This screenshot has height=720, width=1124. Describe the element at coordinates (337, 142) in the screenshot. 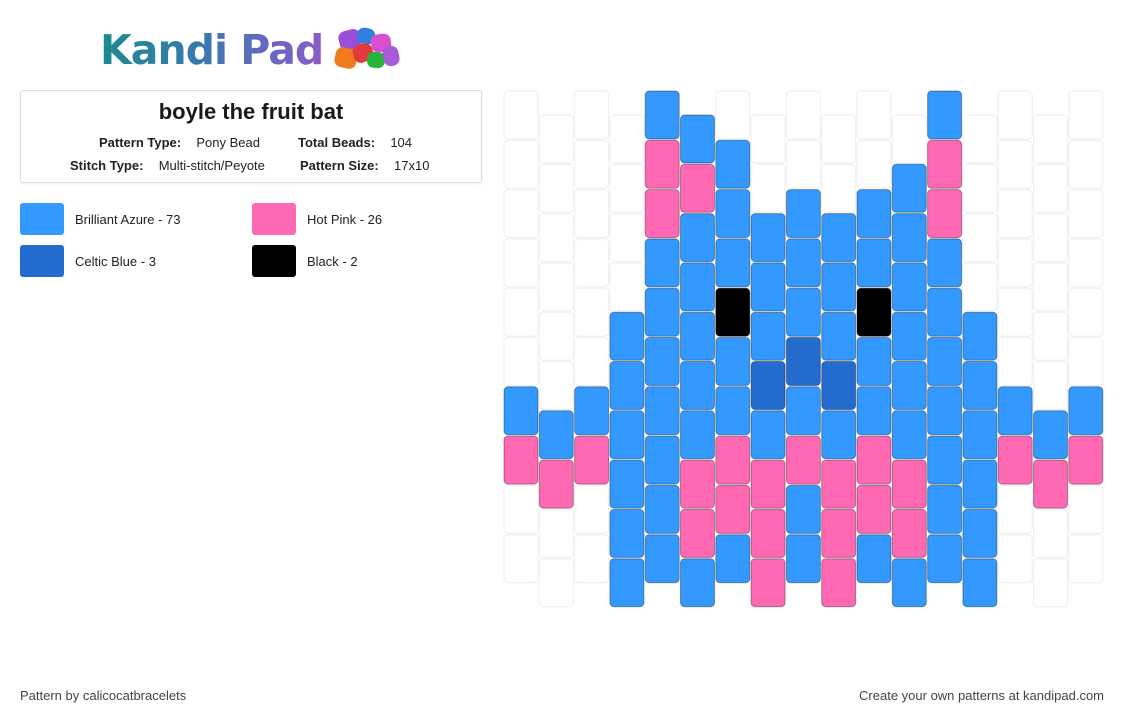

I see `total-beads-label: Total Beads:` at that location.